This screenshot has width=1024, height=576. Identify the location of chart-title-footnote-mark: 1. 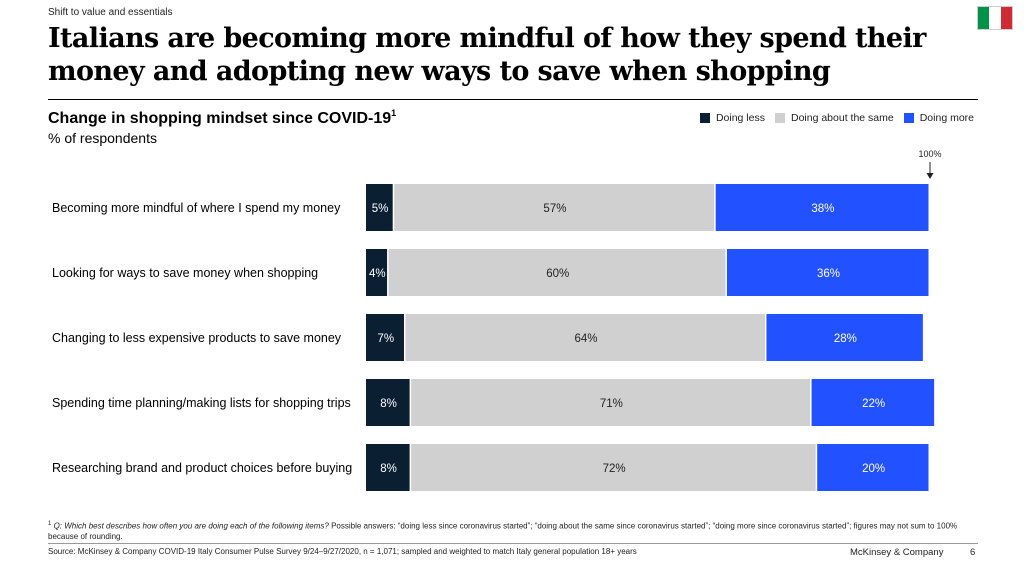
(394, 113).